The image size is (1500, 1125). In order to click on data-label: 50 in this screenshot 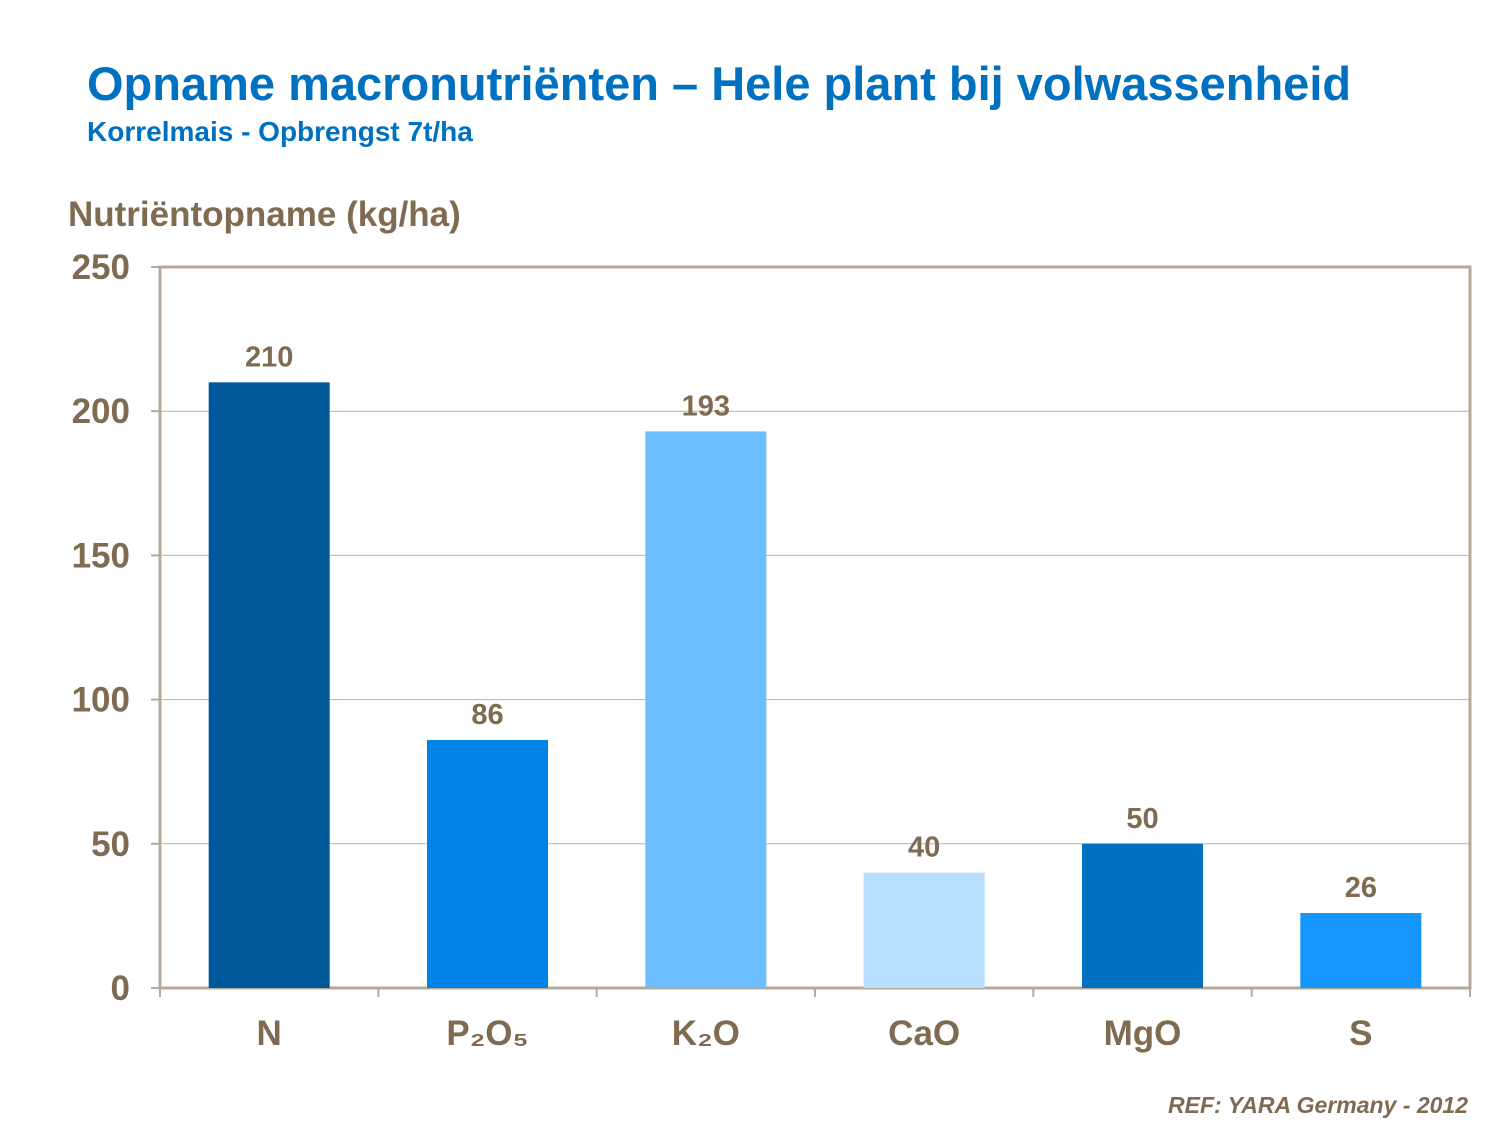, I will do `click(1142, 819)`.